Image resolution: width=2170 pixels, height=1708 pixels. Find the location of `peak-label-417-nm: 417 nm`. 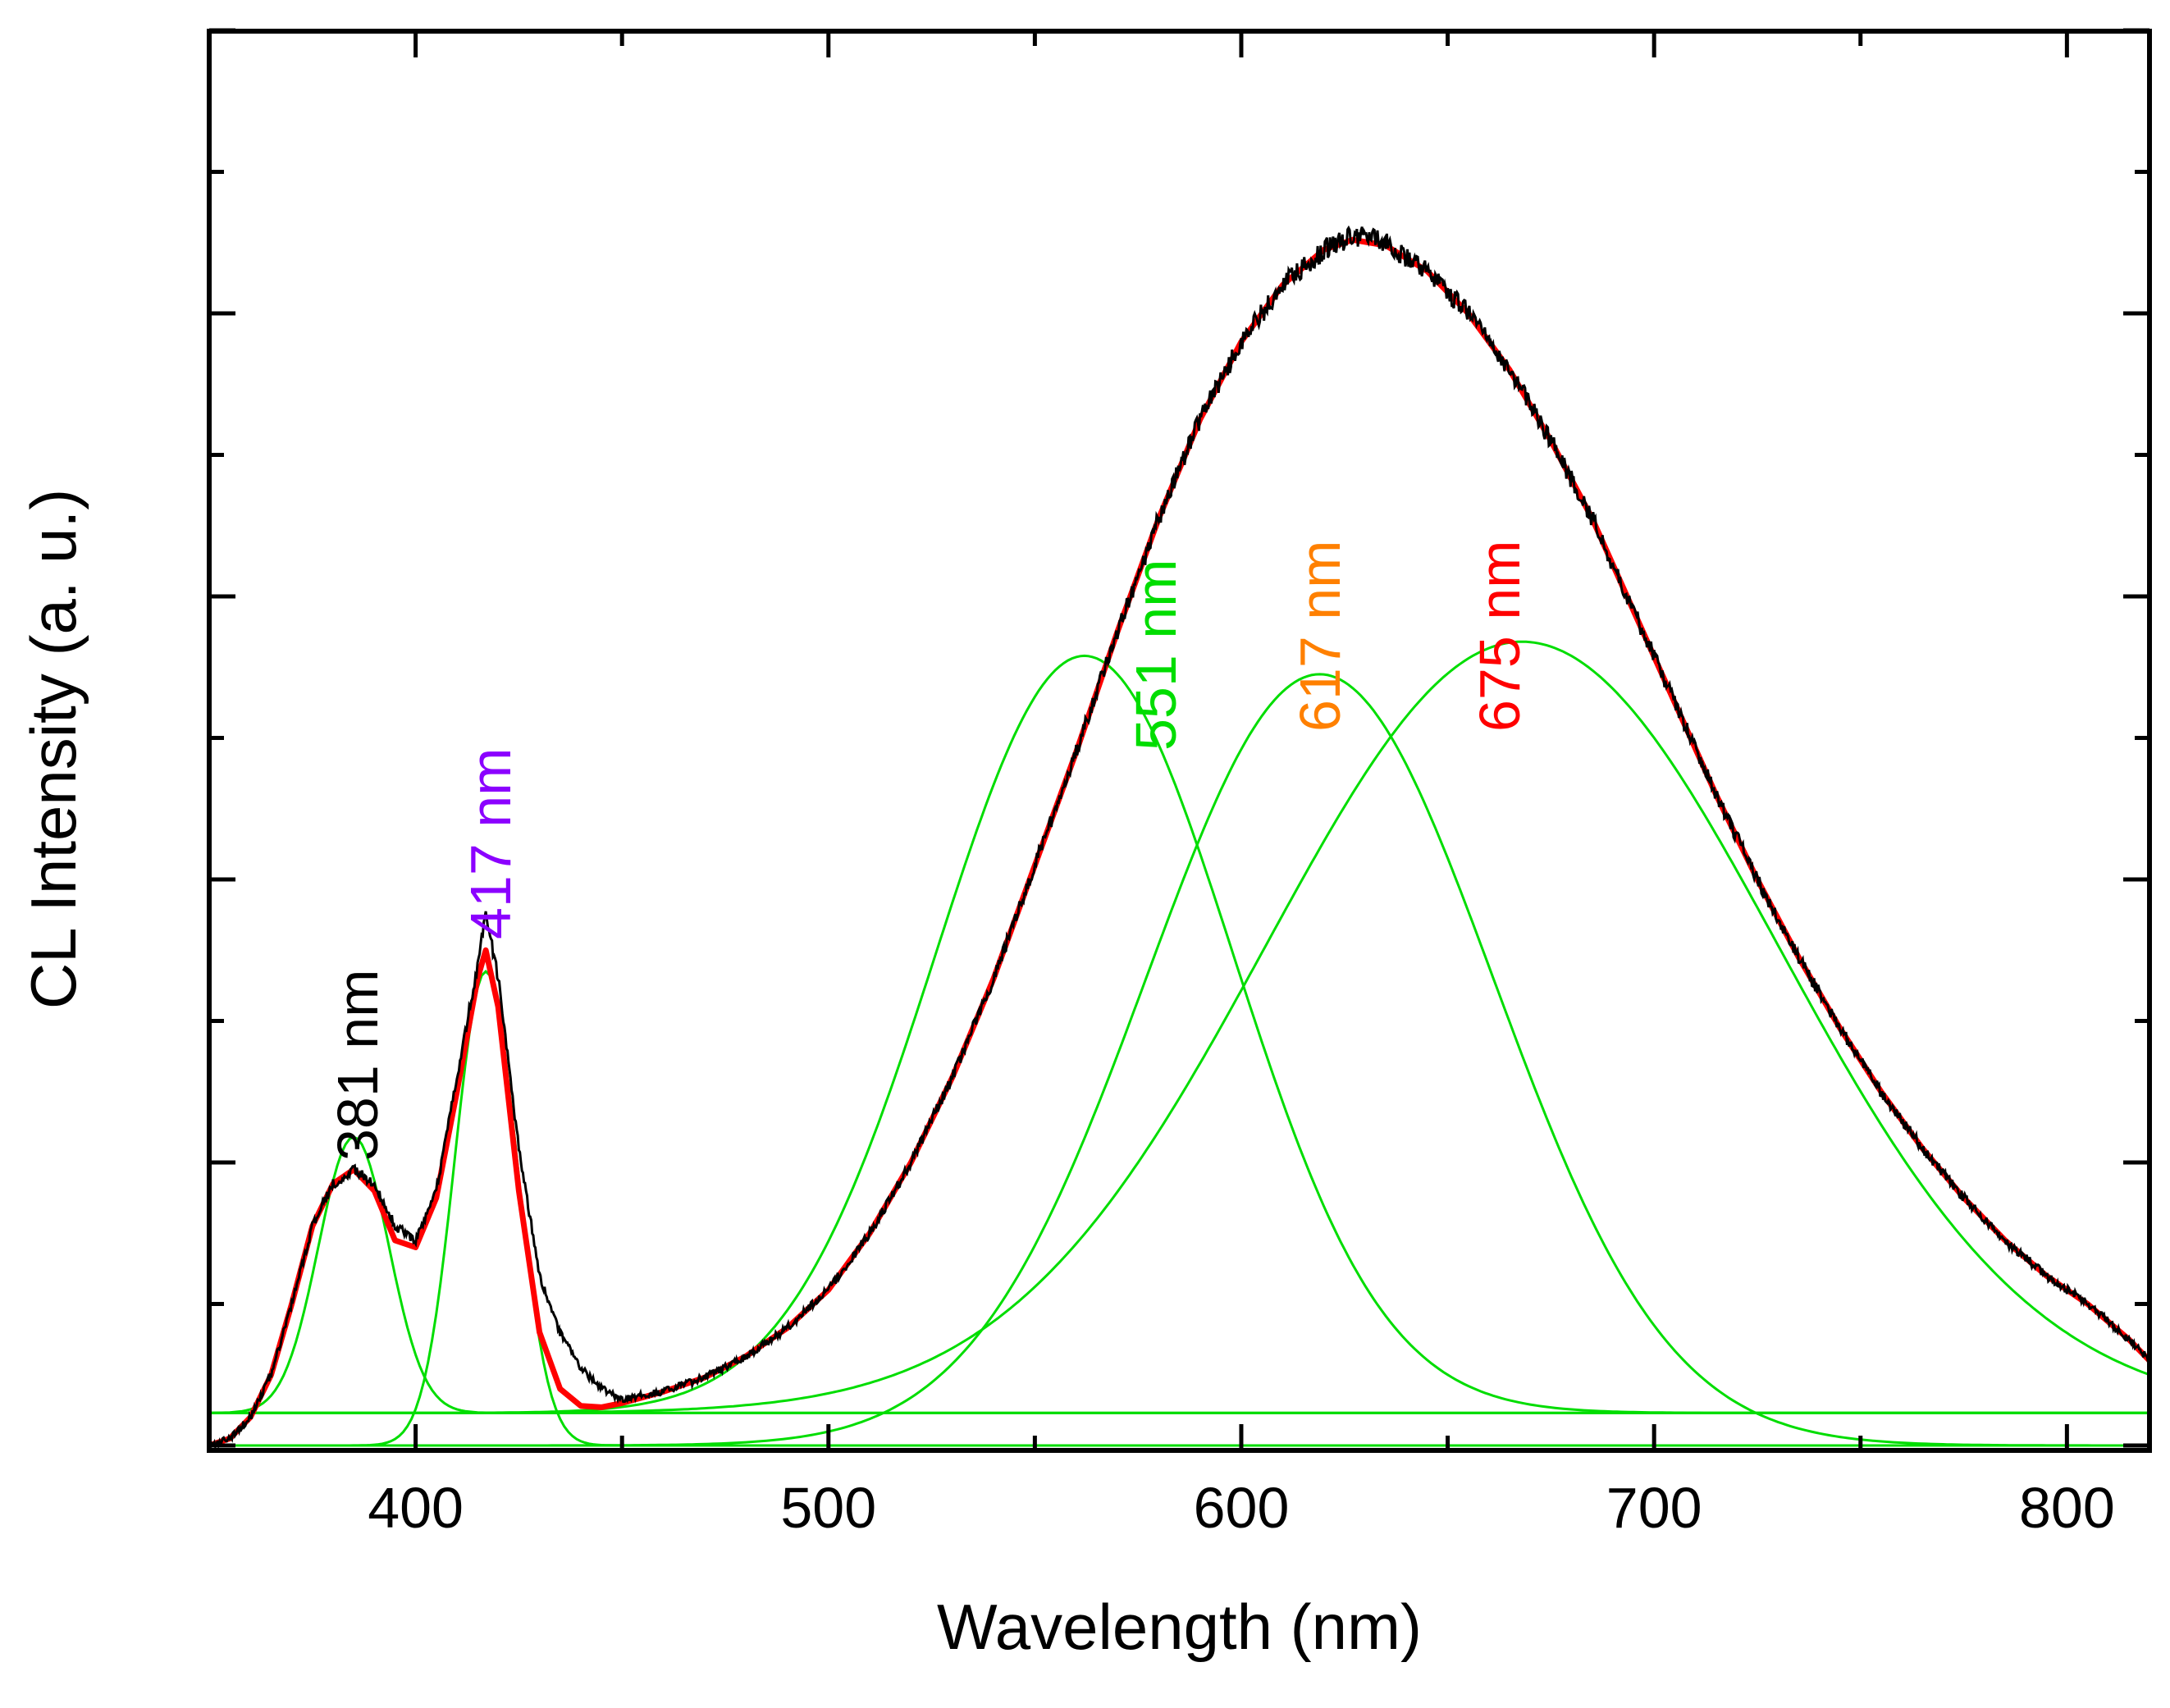

peak-label-417-nm: 417 nm is located at coordinates (491, 843).